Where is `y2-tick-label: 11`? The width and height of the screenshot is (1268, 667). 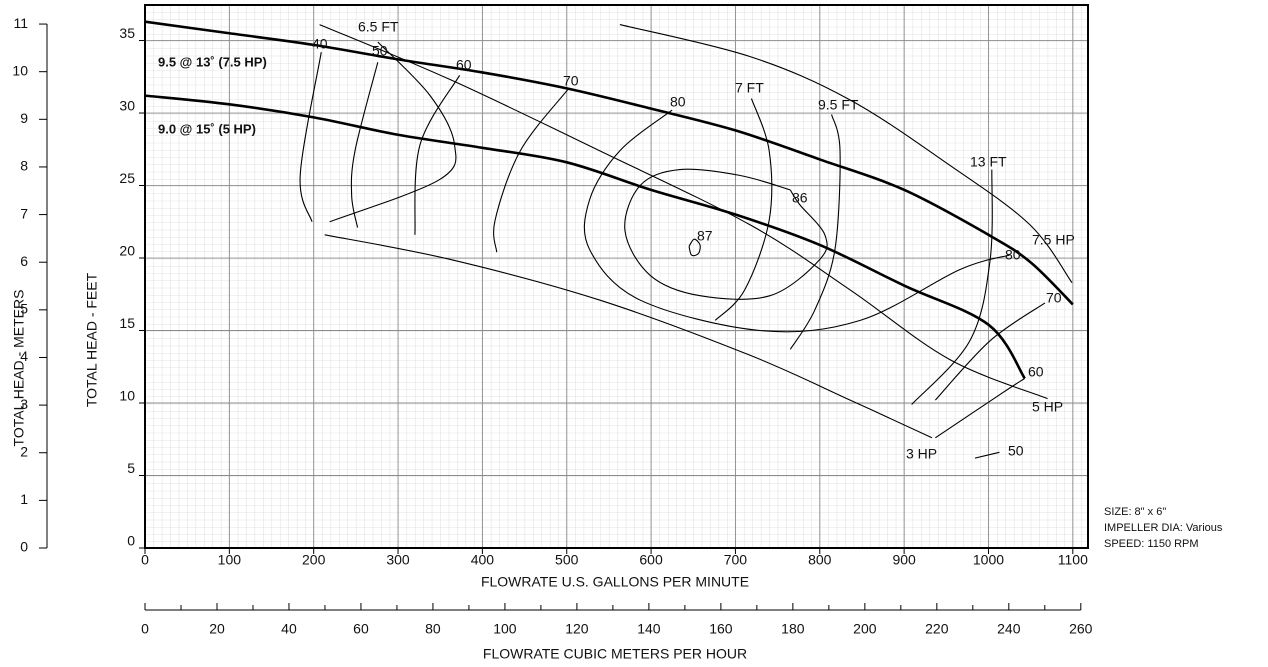
y2-tick-label: 11 is located at coordinates (20, 23).